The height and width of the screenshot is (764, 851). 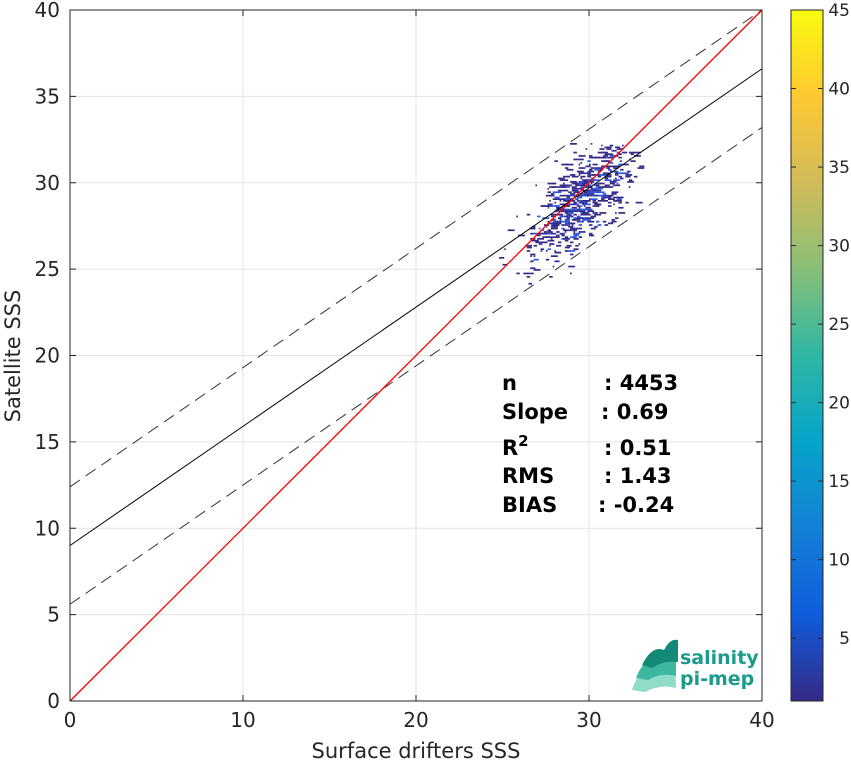 What do you see at coordinates (655, 665) in the screenshot?
I see `logo-wave-icon` at bounding box center [655, 665].